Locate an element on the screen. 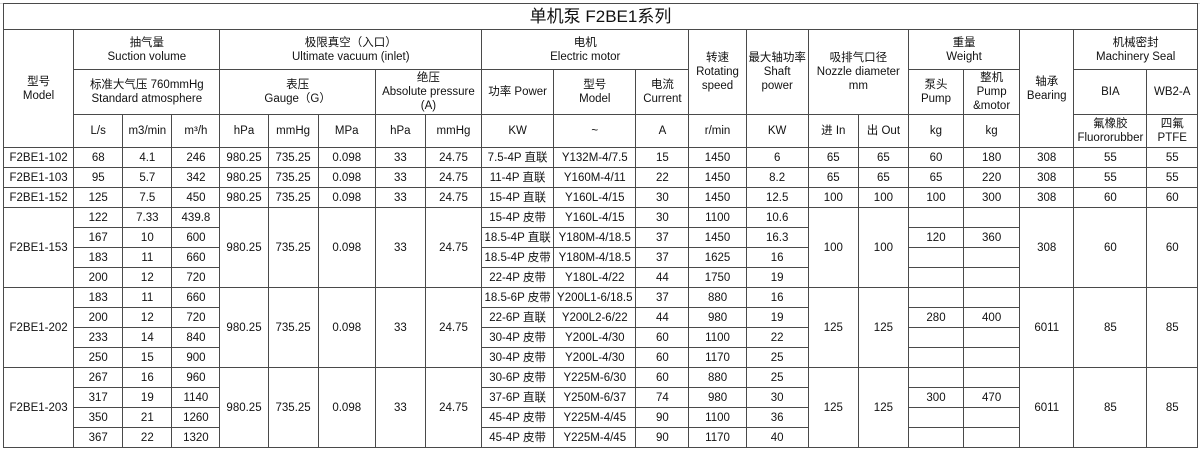 The width and height of the screenshot is (1200, 450). cell-motor: Y250M-6/37 is located at coordinates (595, 397).